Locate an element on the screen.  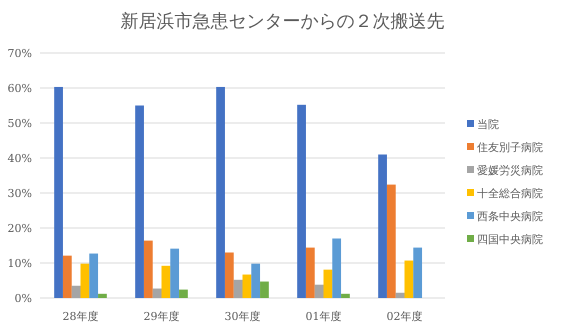
chart-title: 新居浜市急患センターからの２次搬送先 is located at coordinates (282, 21).